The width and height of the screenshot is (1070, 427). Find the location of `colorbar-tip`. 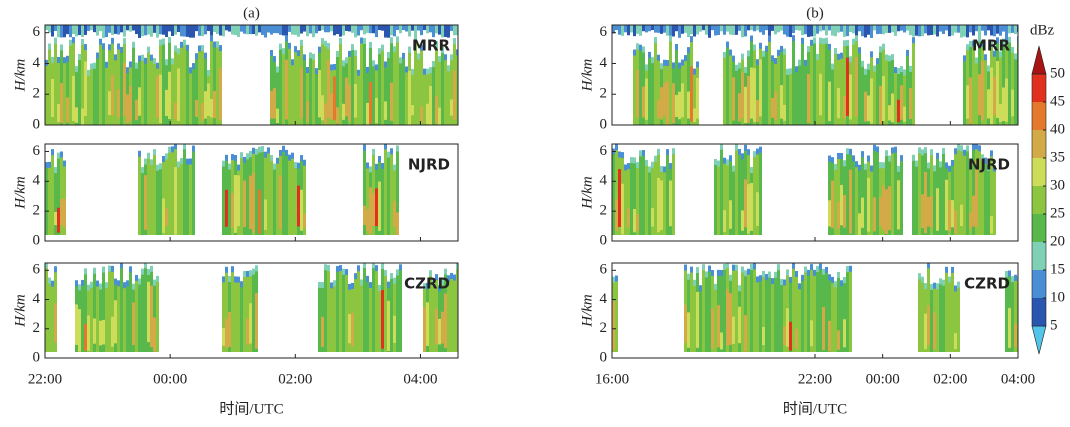

colorbar-tip is located at coordinates (1039, 60).